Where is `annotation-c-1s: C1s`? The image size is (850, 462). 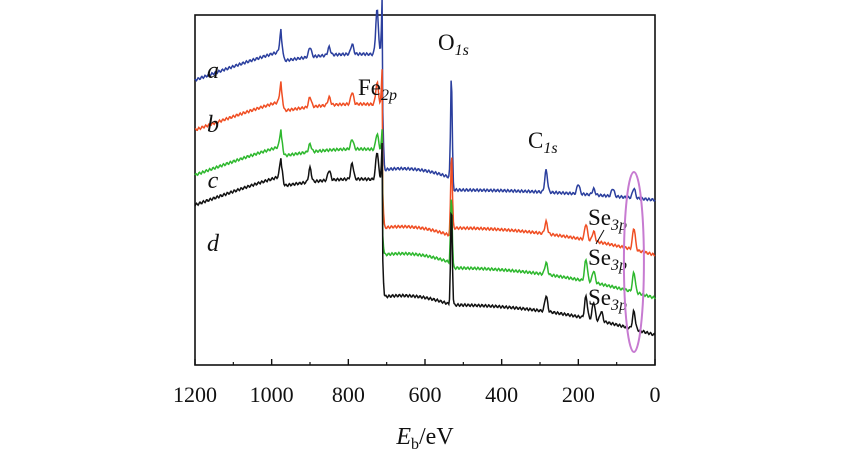
annotation-c-1s: C1s is located at coordinates (543, 142).